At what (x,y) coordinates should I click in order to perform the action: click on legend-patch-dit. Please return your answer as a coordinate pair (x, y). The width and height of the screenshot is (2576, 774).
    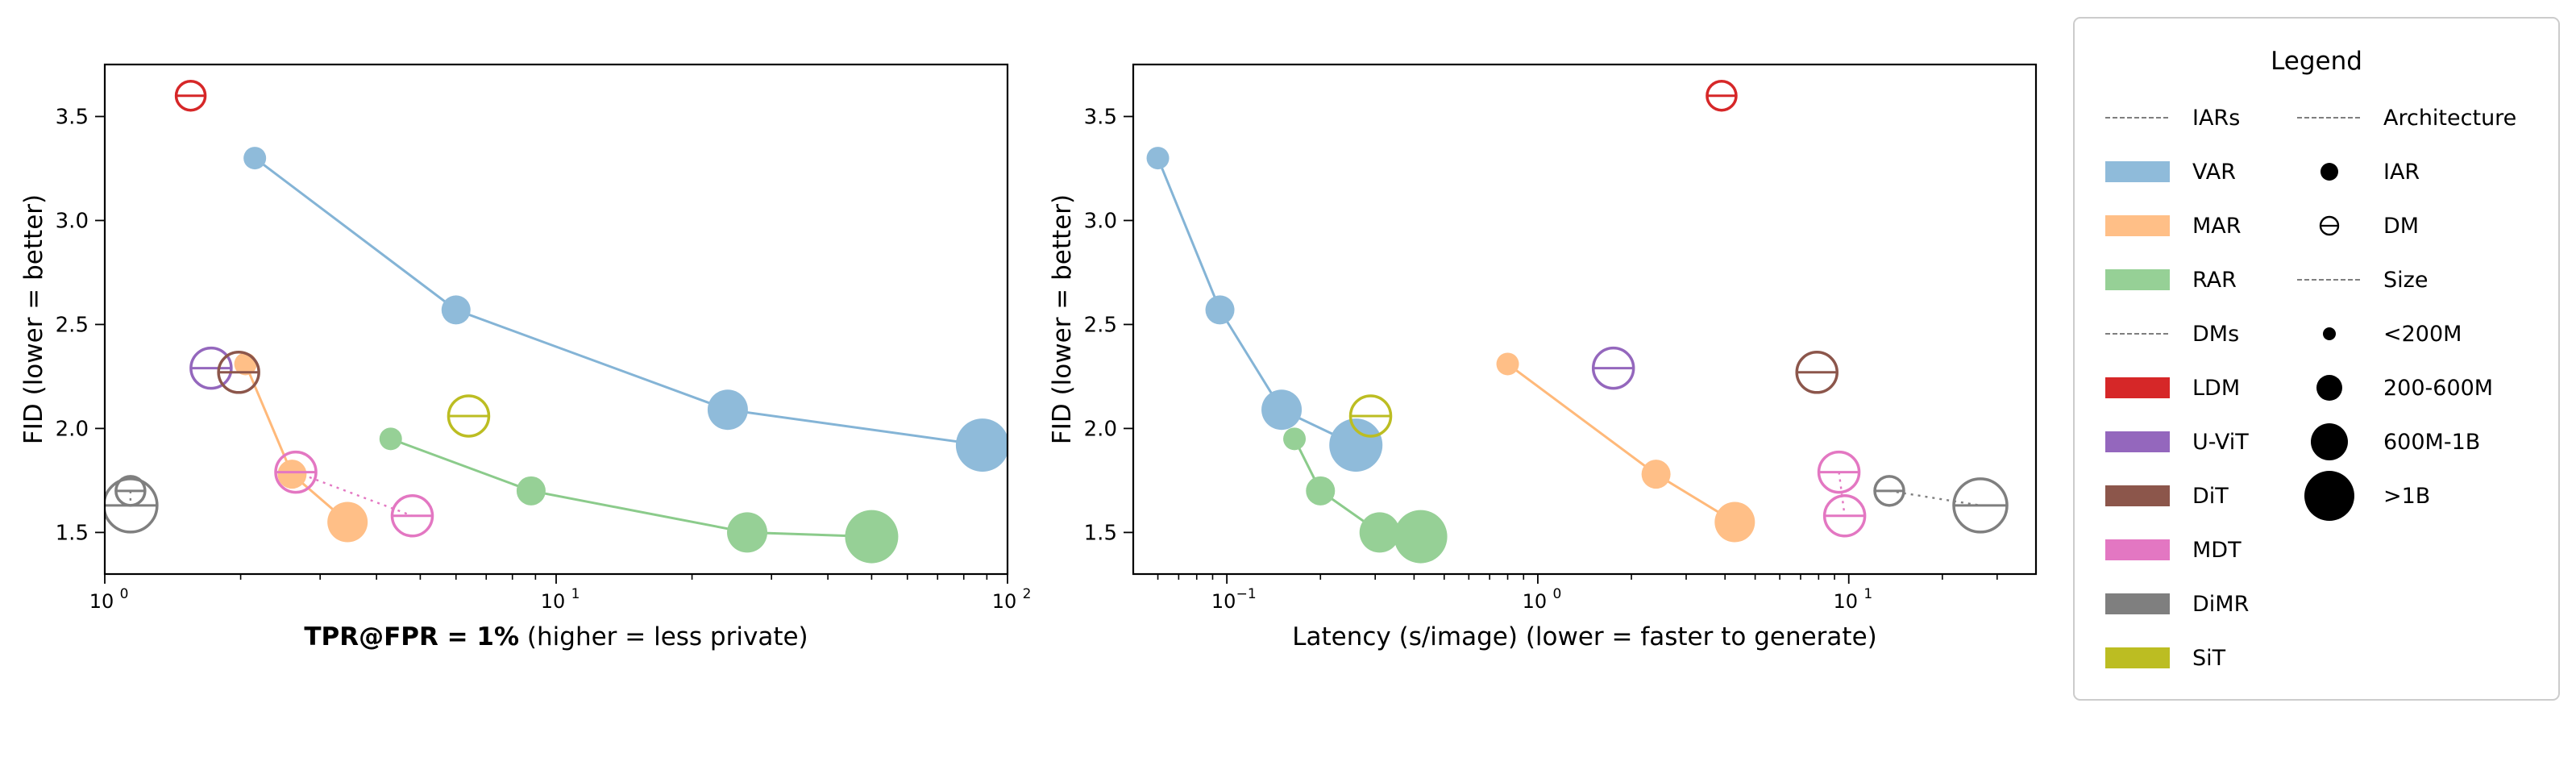
    Looking at the image, I should click on (2137, 495).